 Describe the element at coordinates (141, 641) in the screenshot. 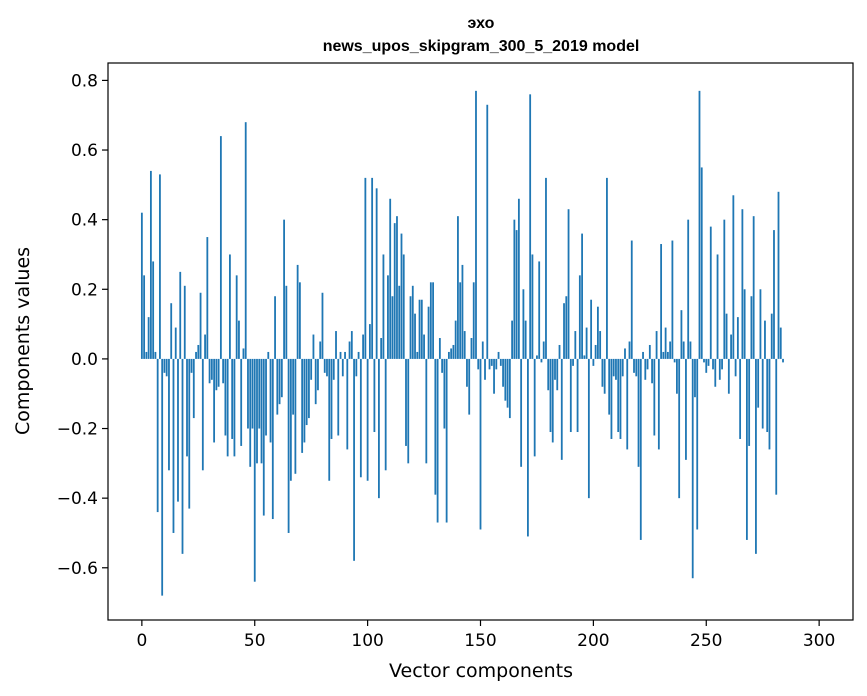

I see `x-tick-label-0: 0` at that location.